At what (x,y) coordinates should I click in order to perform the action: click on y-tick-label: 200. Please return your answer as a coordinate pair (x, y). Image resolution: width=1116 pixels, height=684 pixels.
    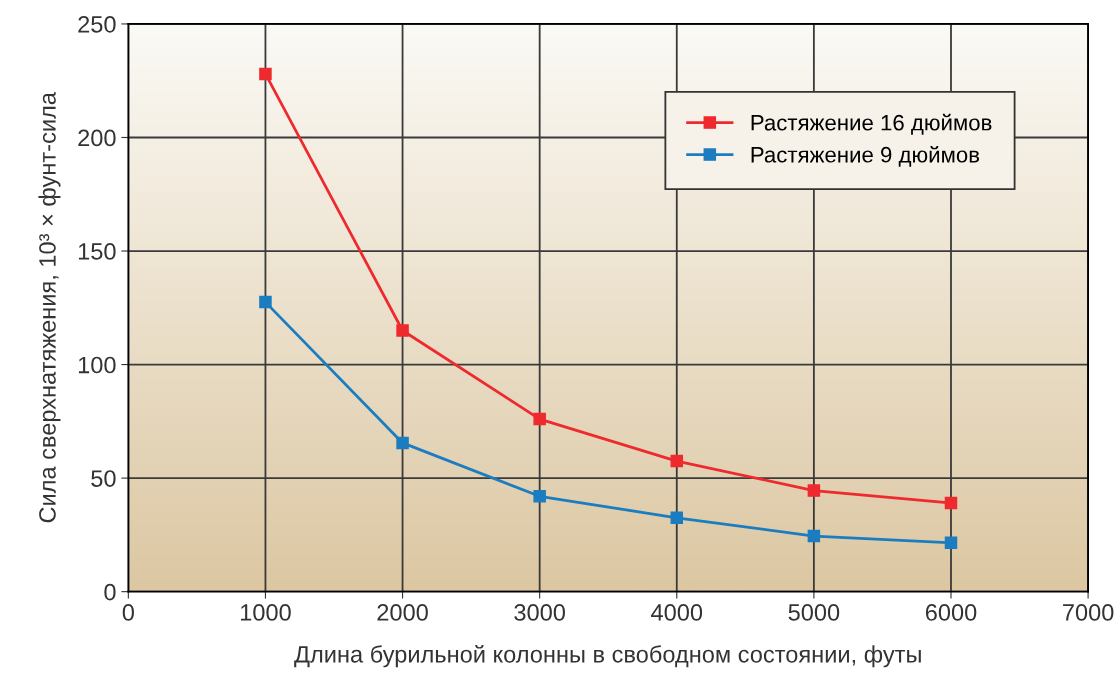
    Looking at the image, I should click on (97, 138).